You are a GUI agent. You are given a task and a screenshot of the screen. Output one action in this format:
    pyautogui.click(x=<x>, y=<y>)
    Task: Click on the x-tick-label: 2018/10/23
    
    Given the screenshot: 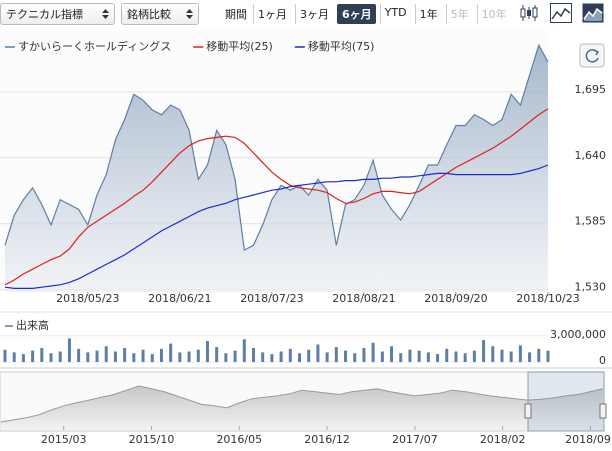 What is the action you would take?
    pyautogui.click(x=547, y=298)
    